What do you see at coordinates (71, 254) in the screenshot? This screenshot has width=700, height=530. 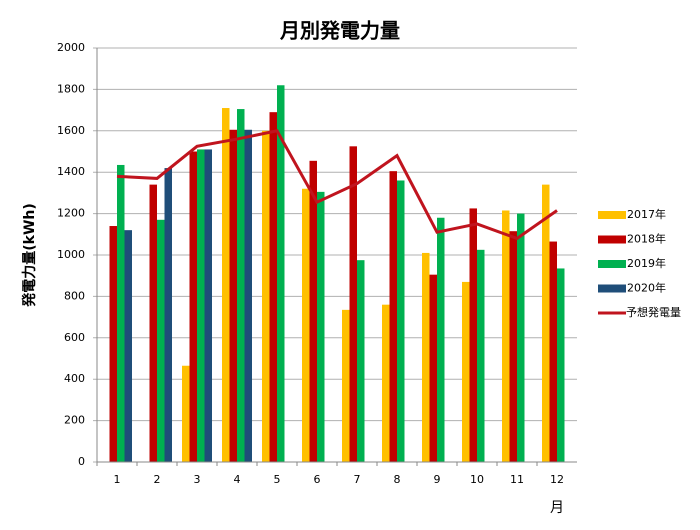 I see `y-tick-label: 1000` at bounding box center [71, 254].